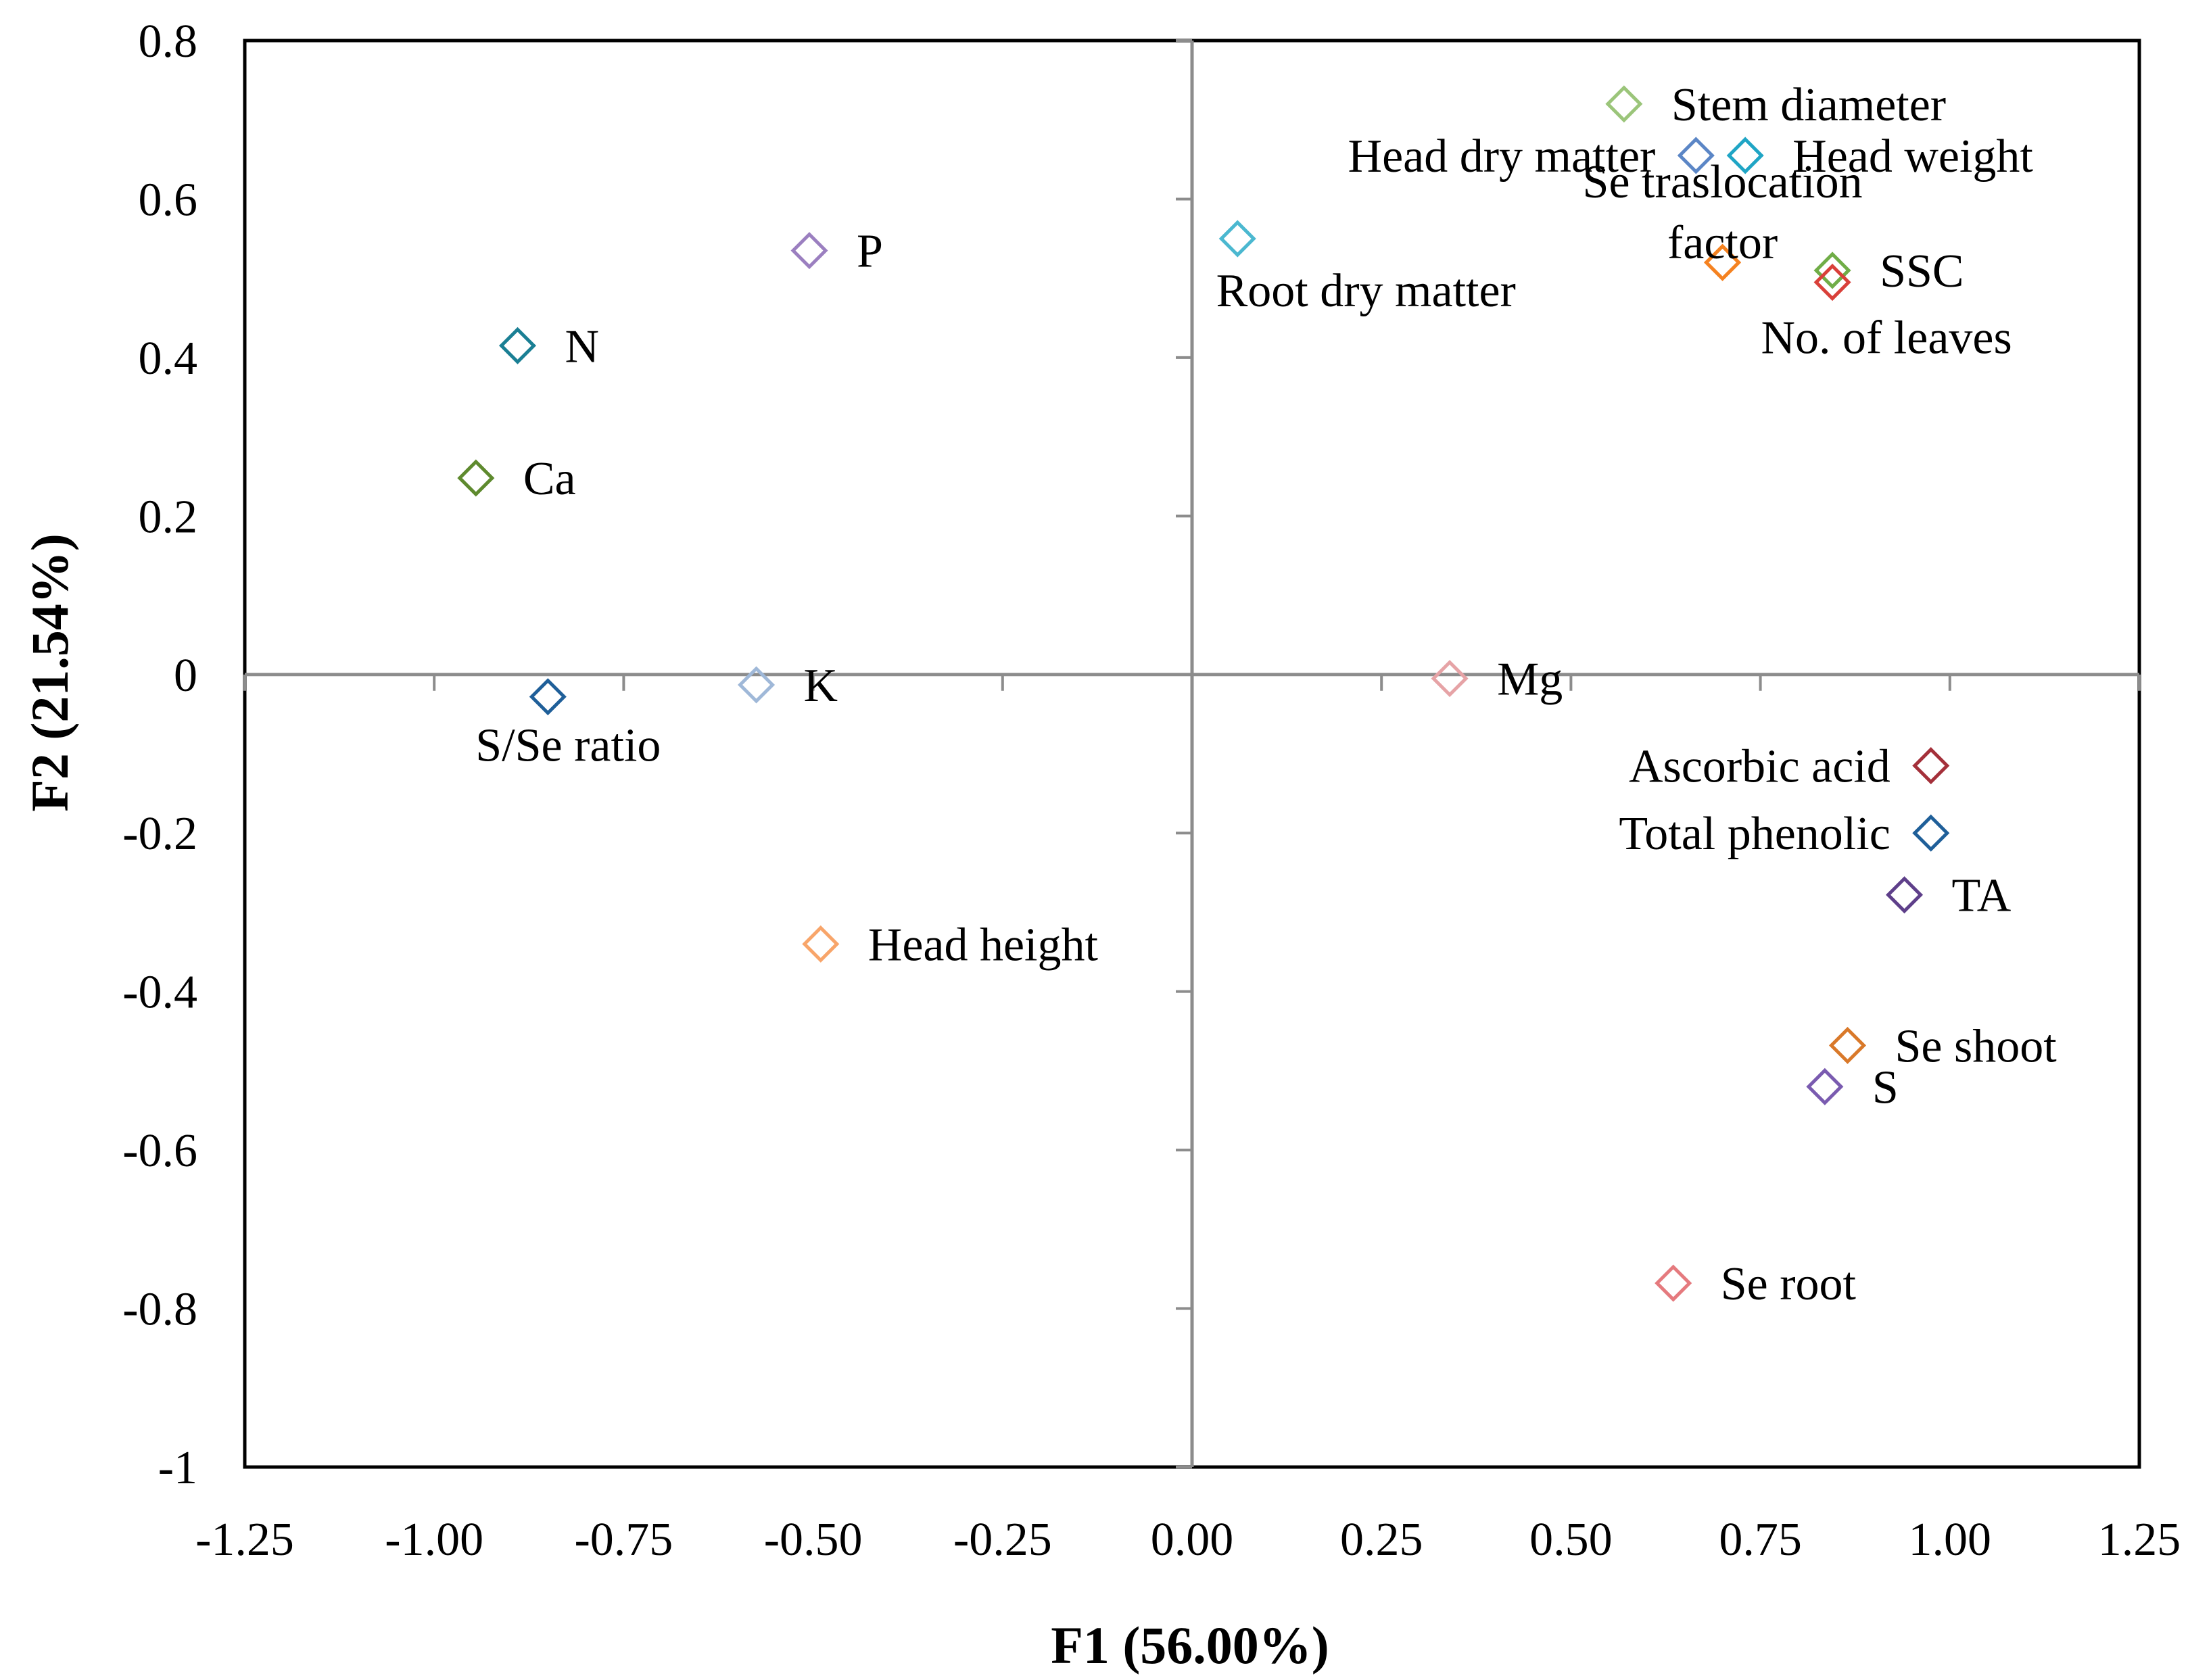 Image resolution: width=2188 pixels, height=1680 pixels. Describe the element at coordinates (1760, 1540) in the screenshot. I see `x-tick-label: 0.75` at that location.